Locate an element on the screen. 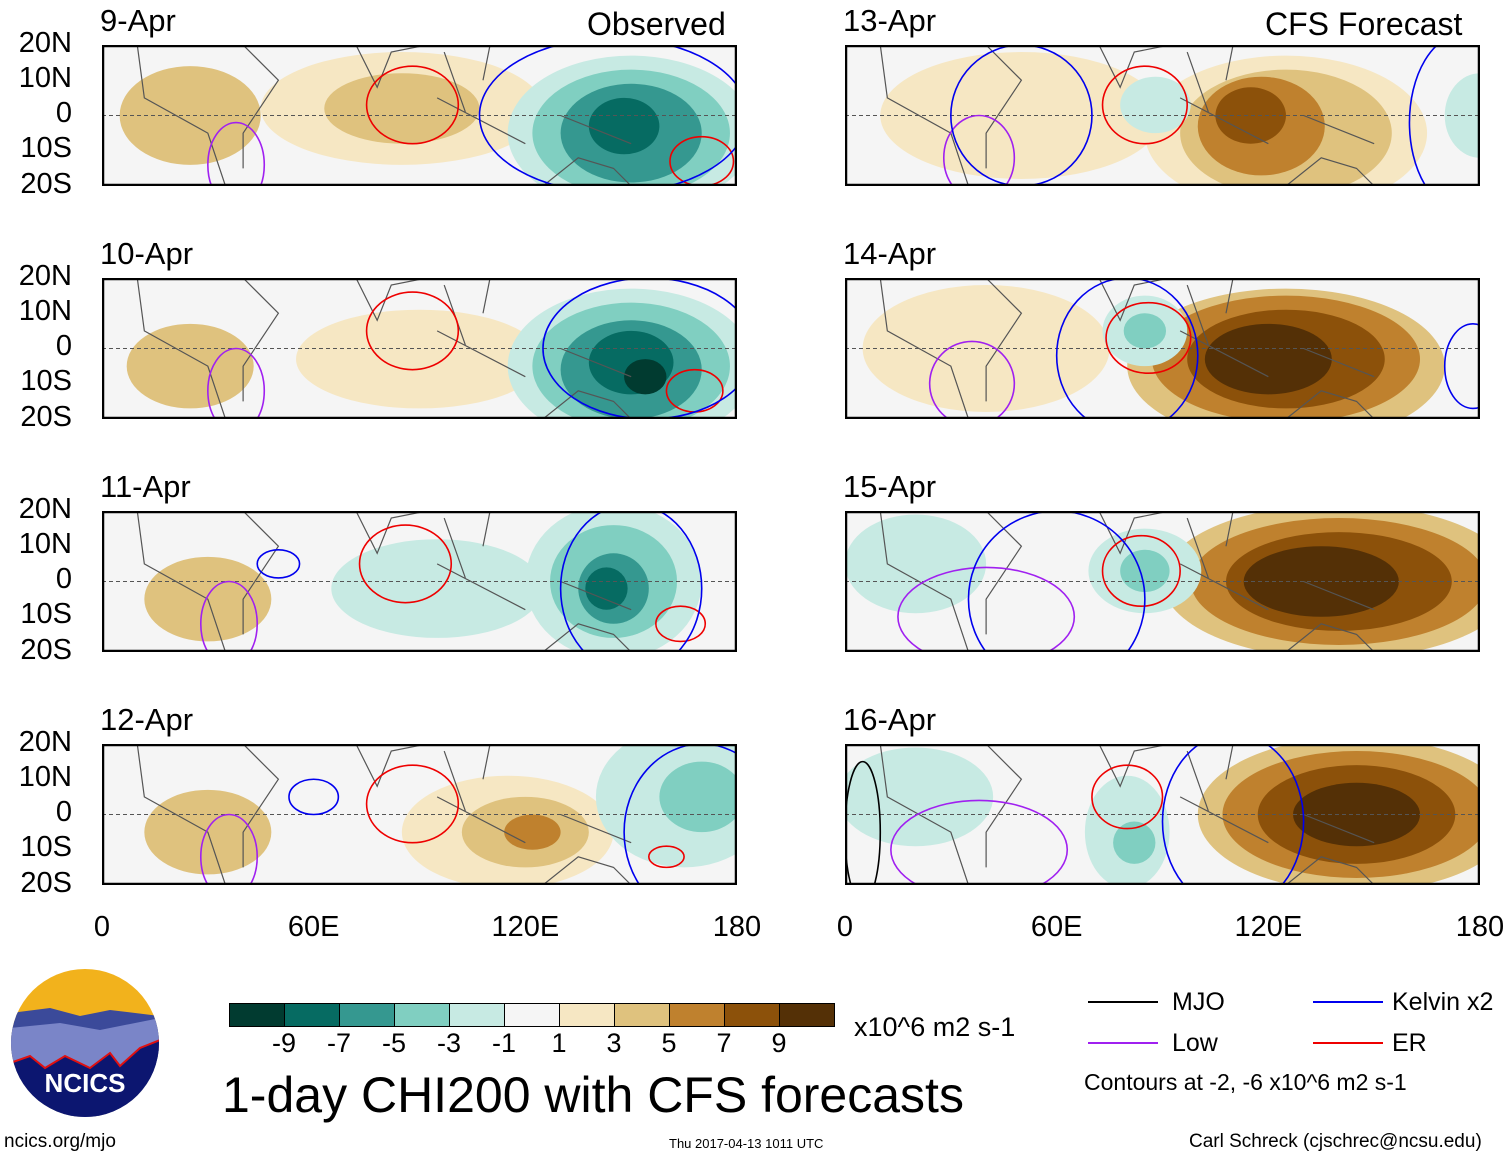 The height and width of the screenshot is (1158, 1510). legend-kelvin-label: Kelvin x2 is located at coordinates (1443, 1002).